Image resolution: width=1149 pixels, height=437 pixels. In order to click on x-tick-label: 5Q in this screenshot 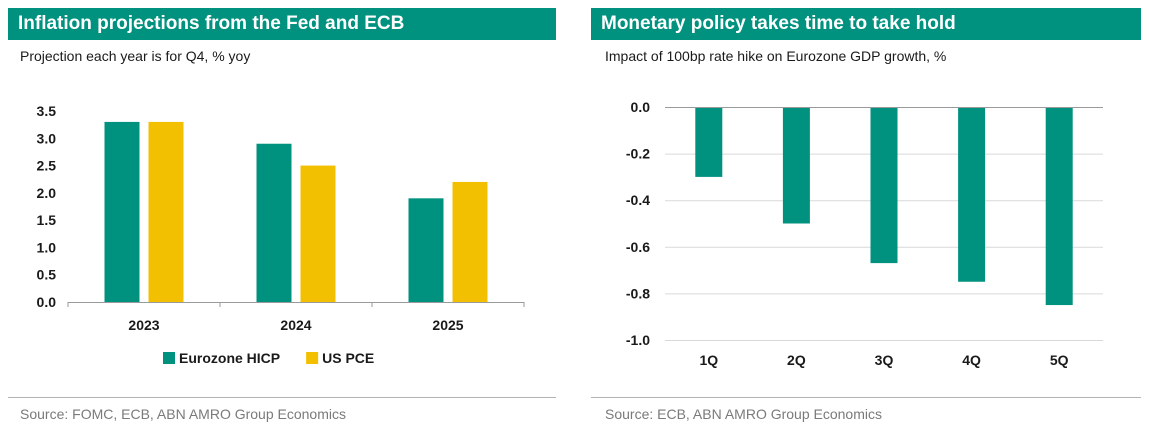, I will do `click(1059, 360)`.